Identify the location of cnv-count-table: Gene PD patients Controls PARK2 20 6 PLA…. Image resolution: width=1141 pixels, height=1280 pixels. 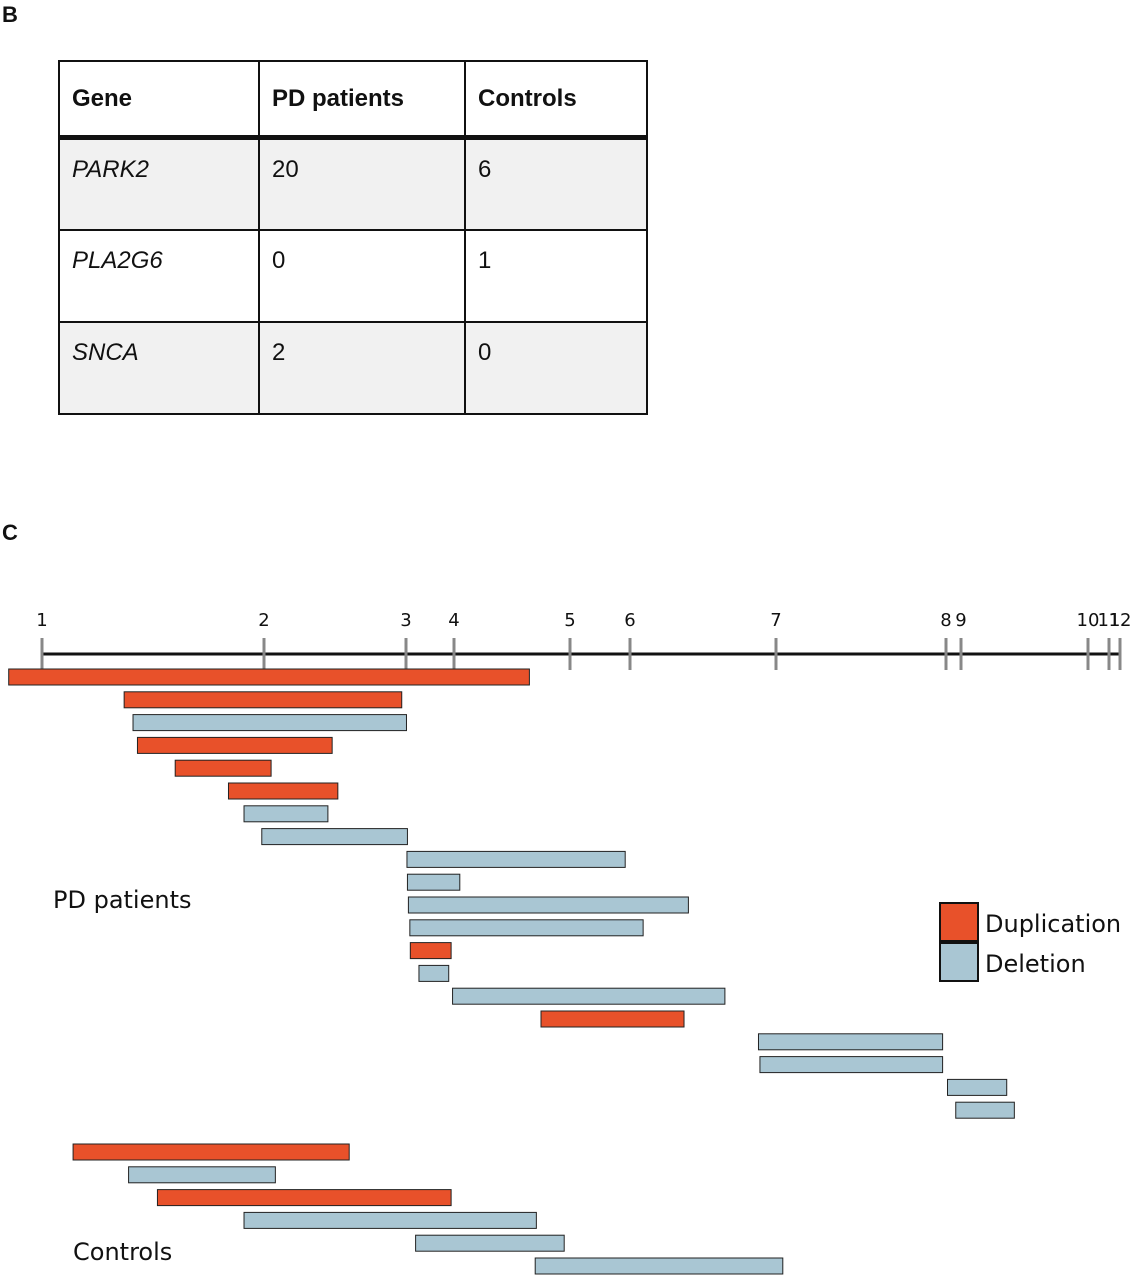
(353, 237).